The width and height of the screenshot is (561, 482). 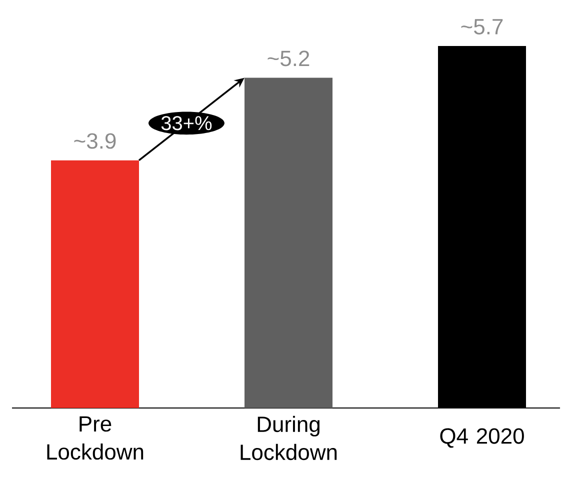 What do you see at coordinates (289, 58) in the screenshot?
I see `data-label: ~5.2` at bounding box center [289, 58].